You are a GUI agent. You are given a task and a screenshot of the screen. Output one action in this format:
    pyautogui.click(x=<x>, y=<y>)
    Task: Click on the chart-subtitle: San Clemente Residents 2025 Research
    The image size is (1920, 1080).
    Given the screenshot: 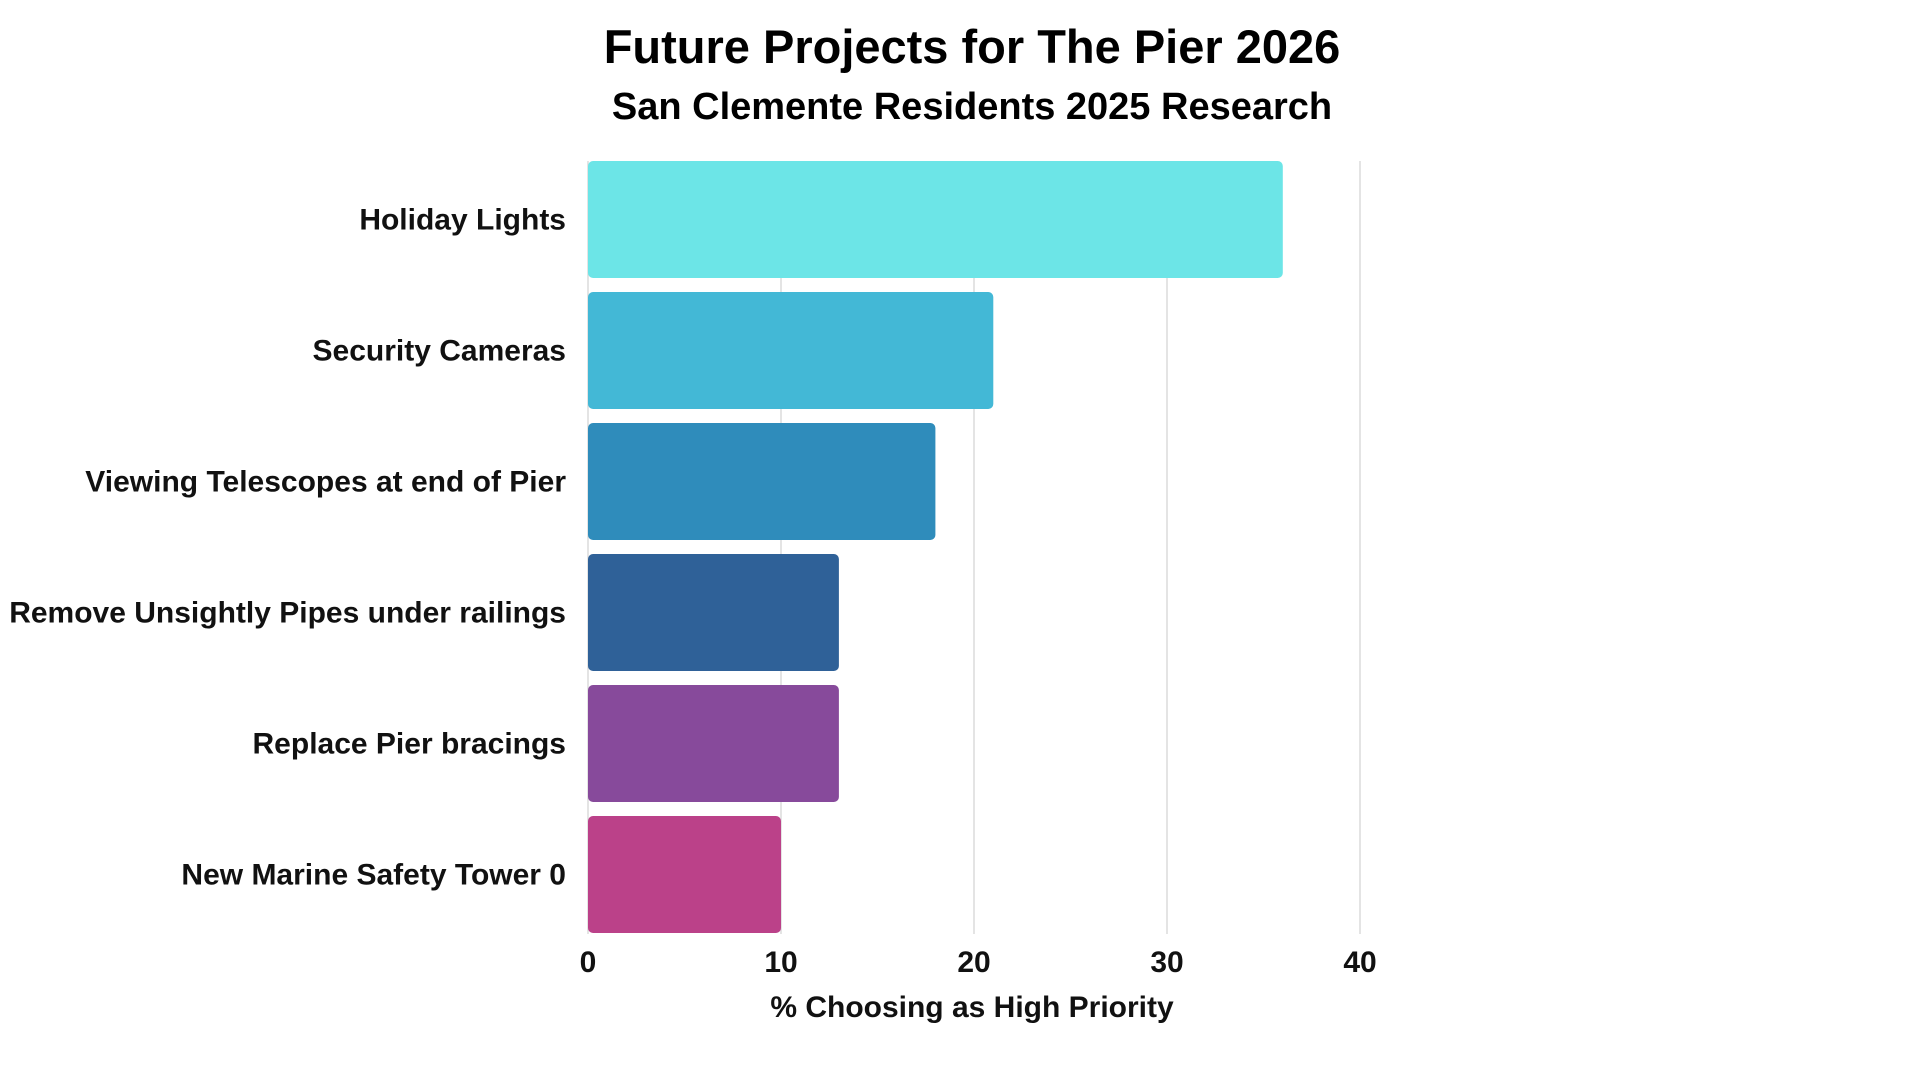 What is the action you would take?
    pyautogui.click(x=972, y=107)
    